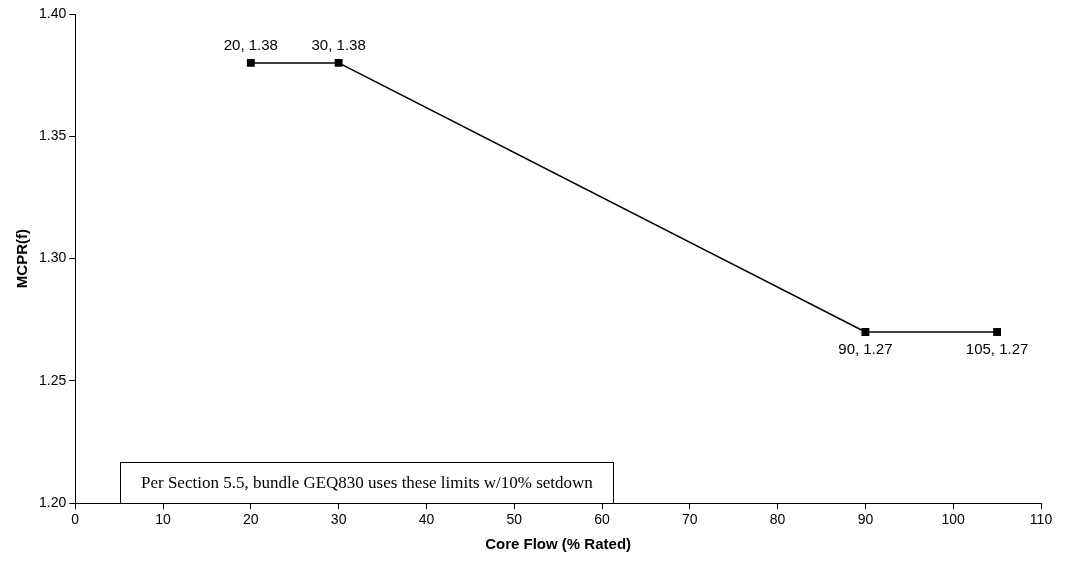  What do you see at coordinates (53, 379) in the screenshot?
I see `y-tick-label: 1.25` at bounding box center [53, 379].